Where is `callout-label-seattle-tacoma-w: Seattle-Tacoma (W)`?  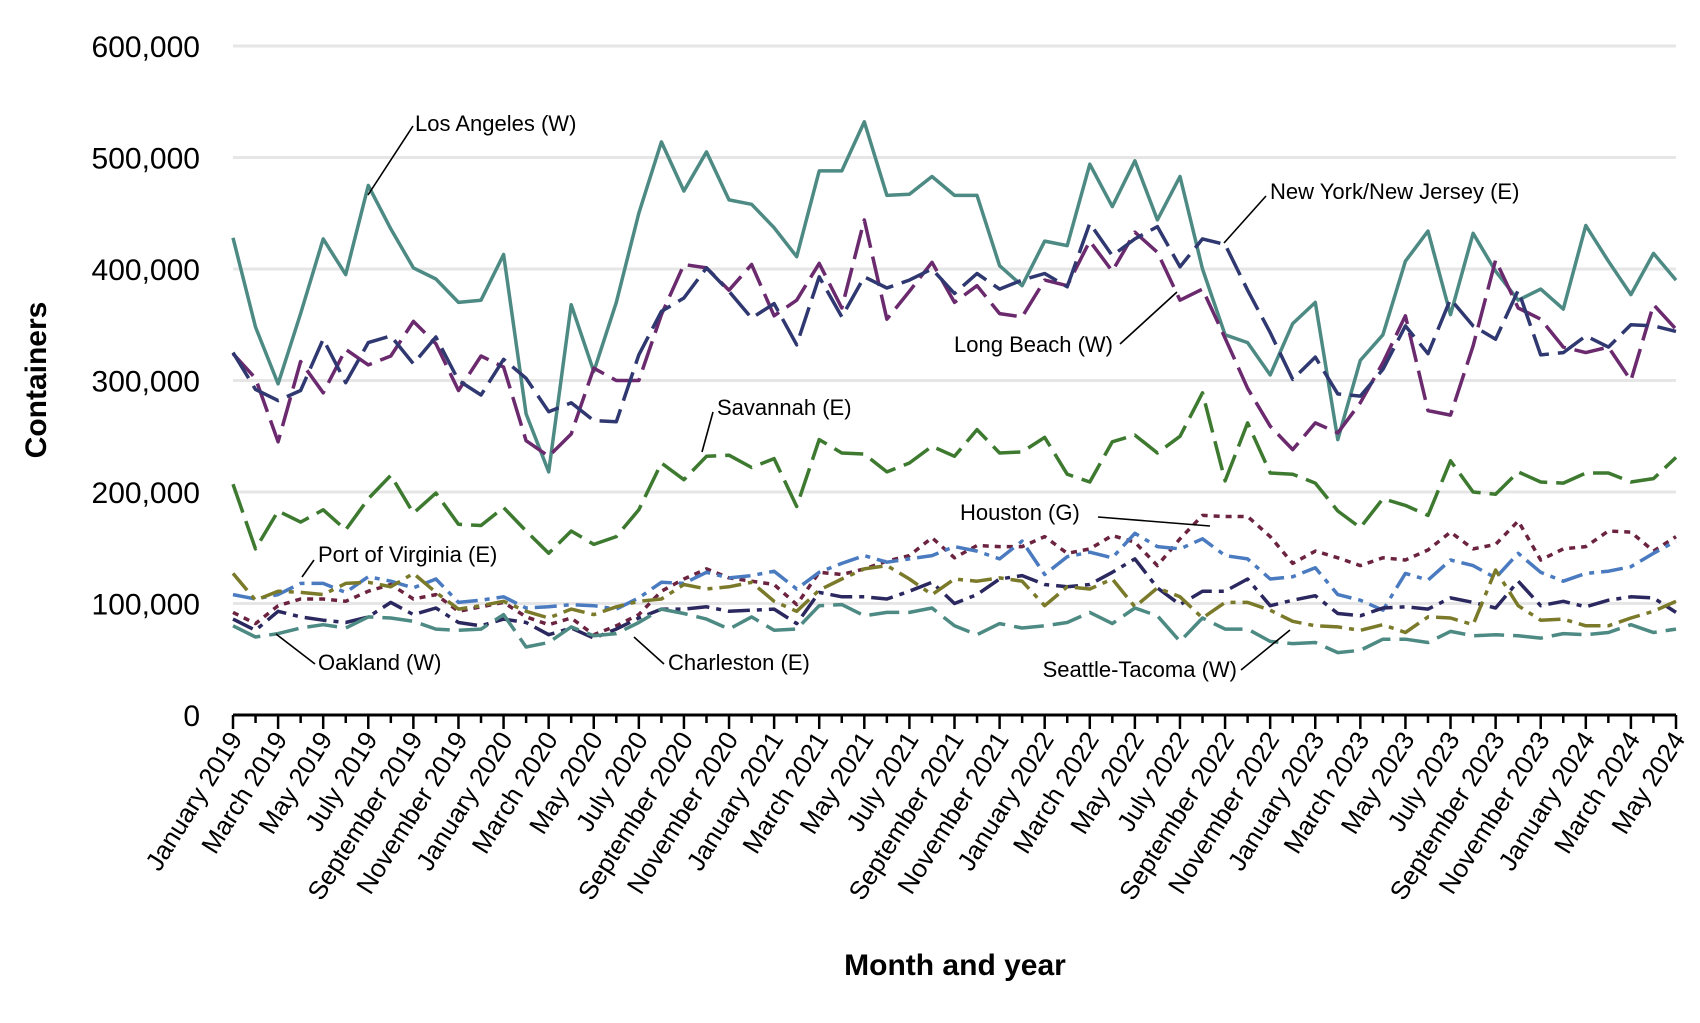
callout-label-seattle-tacoma-w: Seattle-Tacoma (W) is located at coordinates (1140, 669).